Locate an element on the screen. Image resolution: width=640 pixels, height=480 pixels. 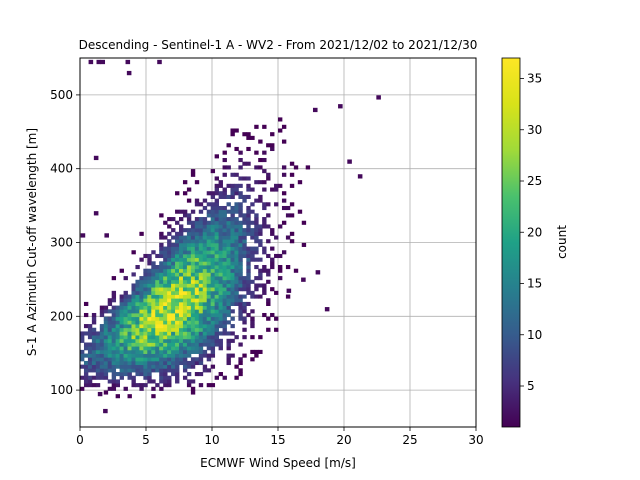
y-axis-label: S-1 A Azimuth Cut-off wavelength [m] is located at coordinates (32, 242).